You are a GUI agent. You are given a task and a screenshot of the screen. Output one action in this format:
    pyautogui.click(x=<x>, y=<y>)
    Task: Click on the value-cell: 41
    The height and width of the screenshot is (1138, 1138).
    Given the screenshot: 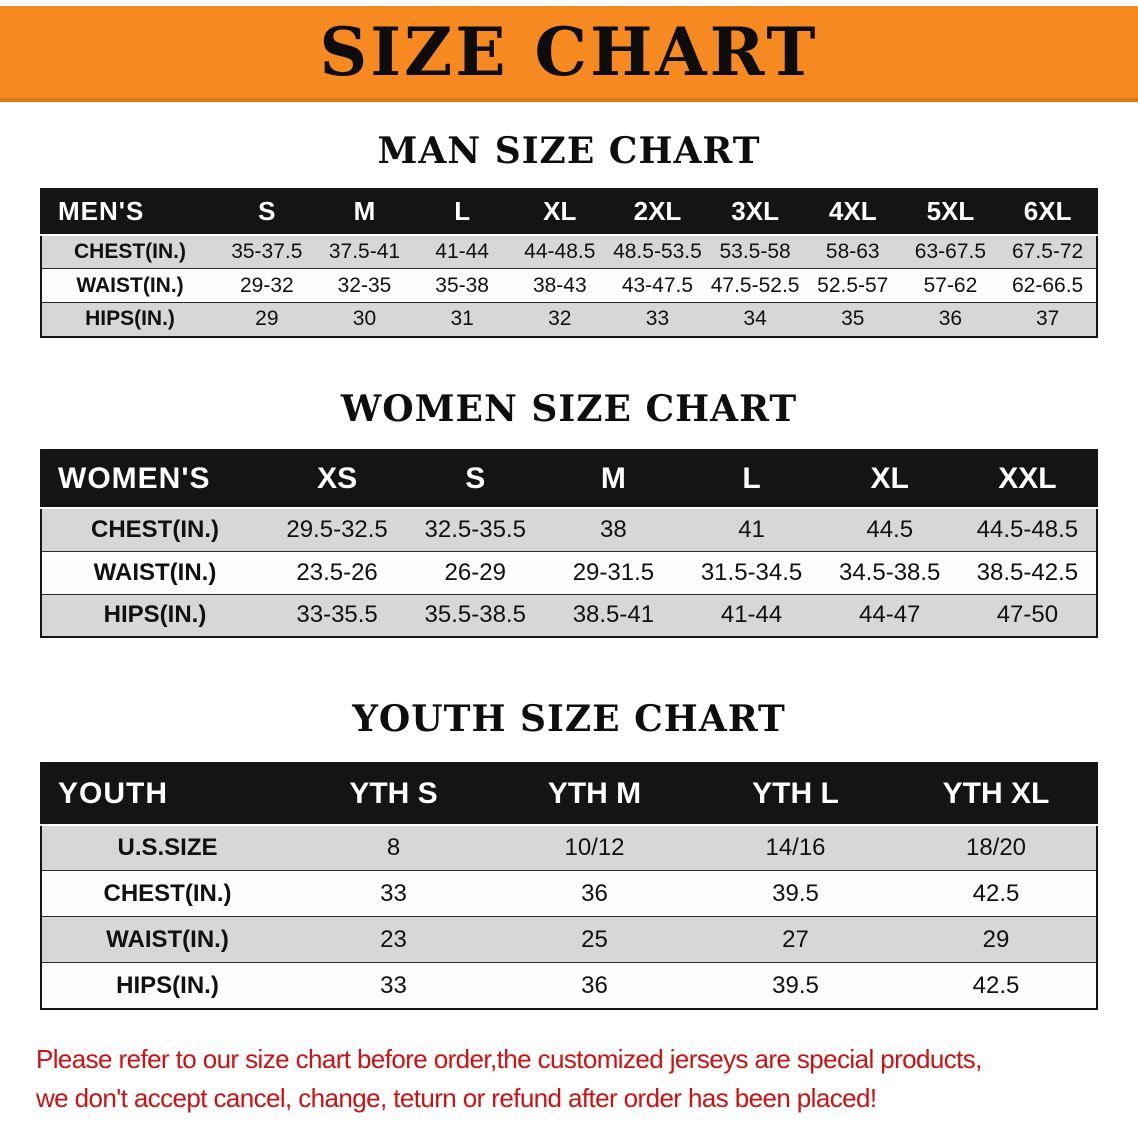 What is the action you would take?
    pyautogui.click(x=751, y=529)
    